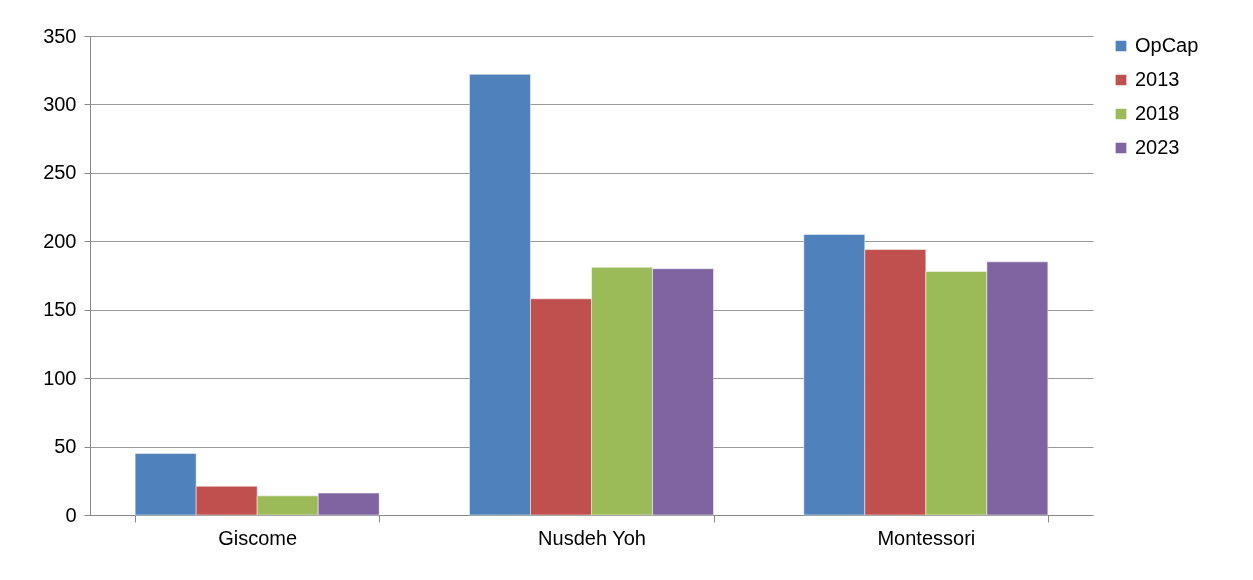 This screenshot has width=1253, height=580. I want to click on x-tick-label: Giscome, so click(258, 537).